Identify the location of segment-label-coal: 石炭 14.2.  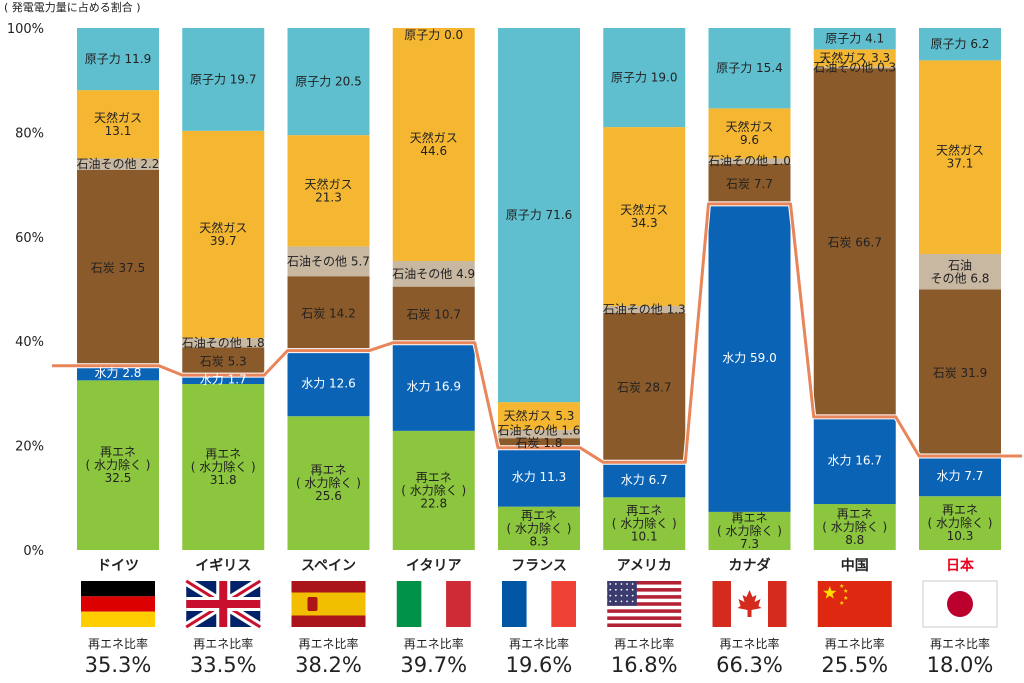
(328, 313).